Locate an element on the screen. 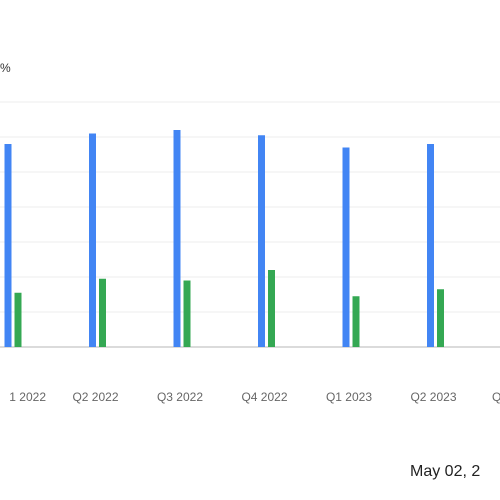 Image resolution: width=500 pixels, height=500 pixels. x-tick-label: Q3 2022 is located at coordinates (180, 397).